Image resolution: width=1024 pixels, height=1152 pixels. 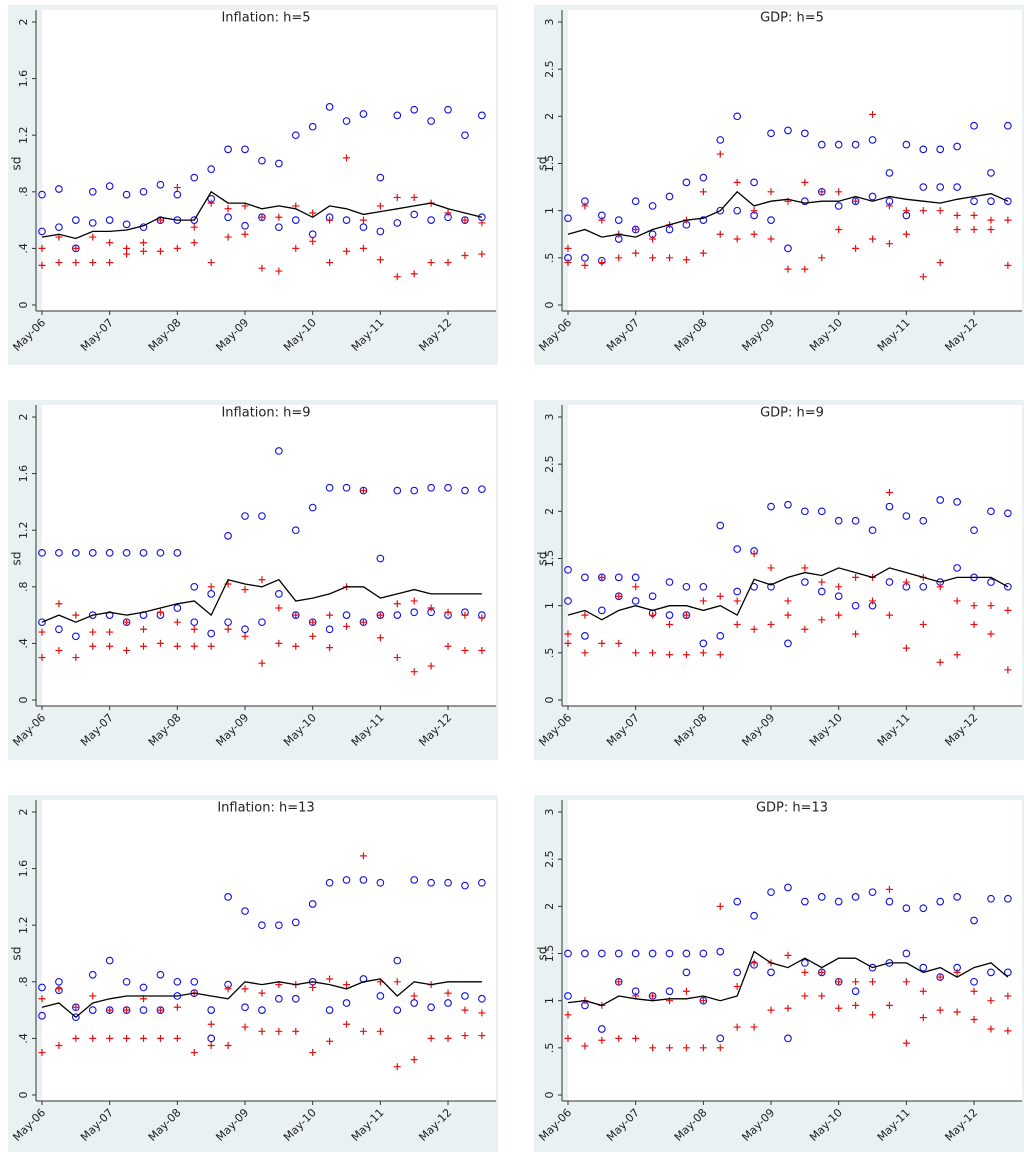 What do you see at coordinates (23, 530) in the screenshot?
I see `y-tick-label: 1.2` at bounding box center [23, 530].